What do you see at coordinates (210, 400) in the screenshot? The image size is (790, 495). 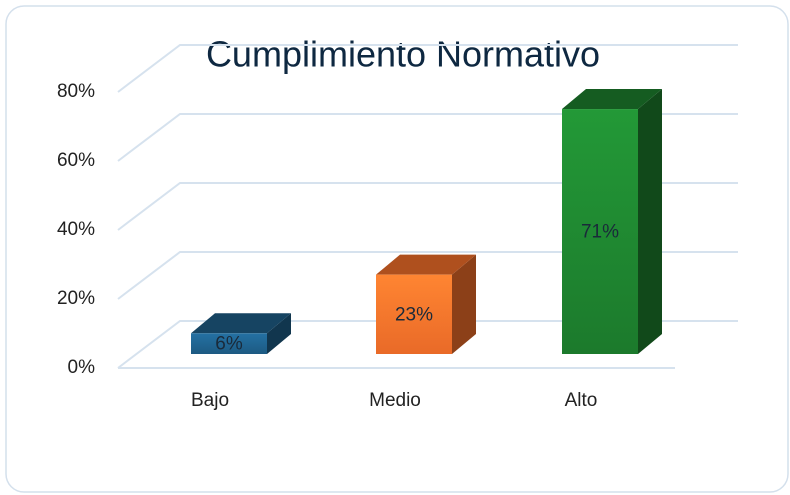 I see `x-tick-label: Bajo` at bounding box center [210, 400].